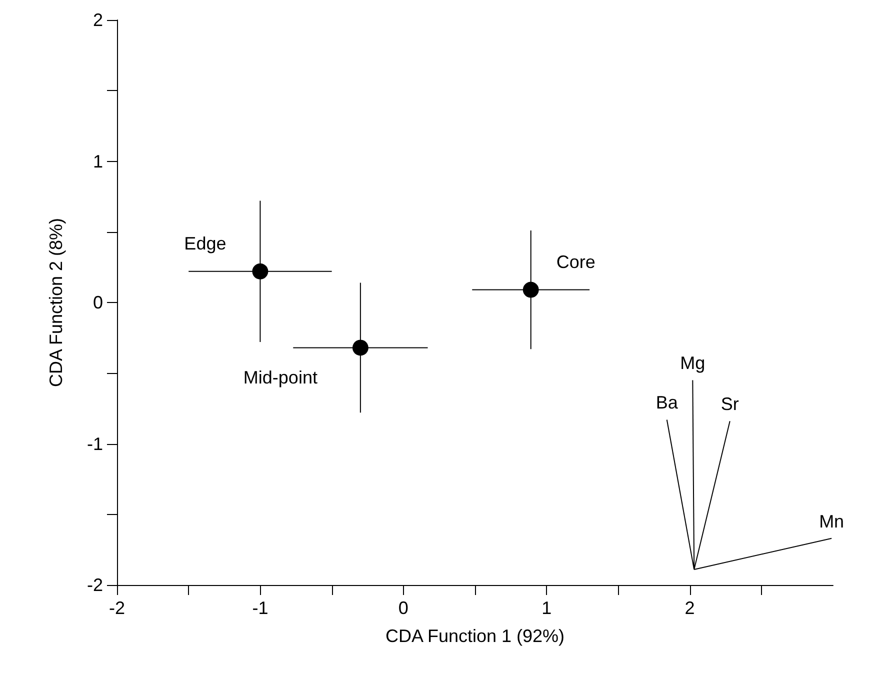 Image resolution: width=879 pixels, height=688 pixels. I want to click on series-label: Mn, so click(831, 521).